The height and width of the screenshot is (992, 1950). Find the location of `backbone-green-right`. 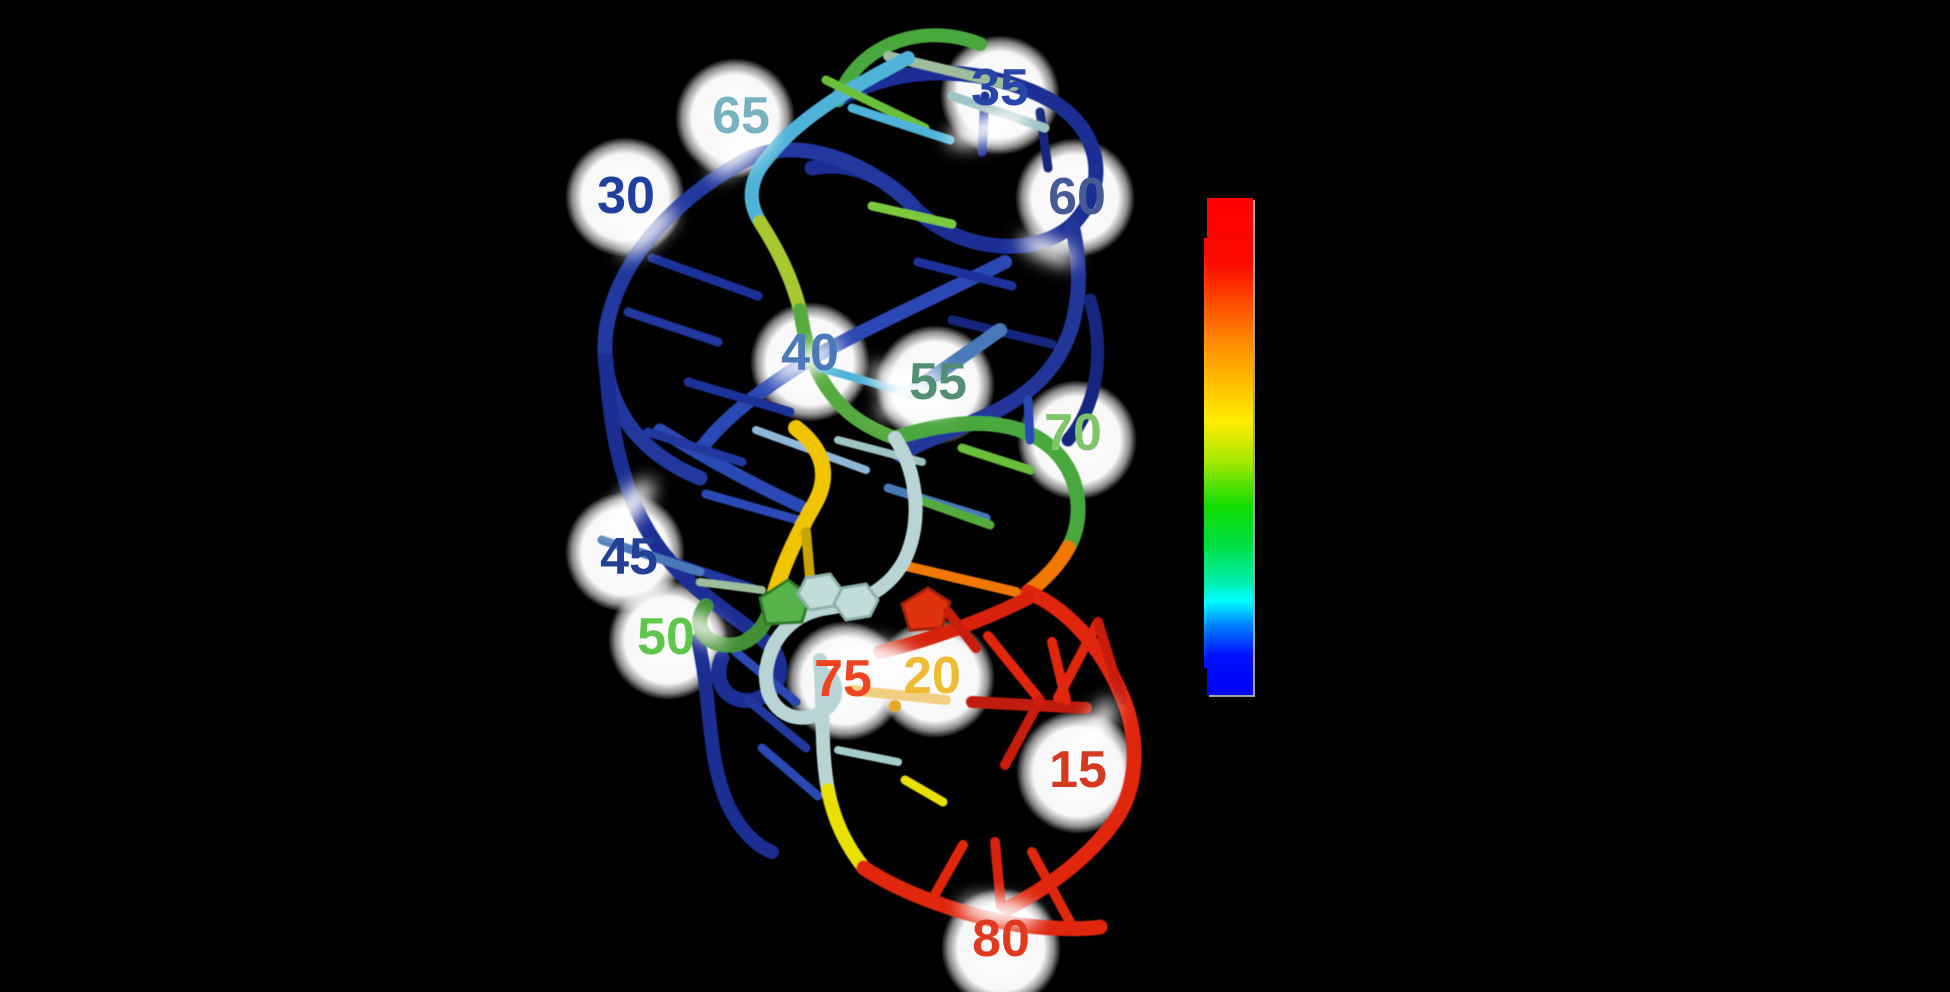

backbone-green-right is located at coordinates (986, 497).